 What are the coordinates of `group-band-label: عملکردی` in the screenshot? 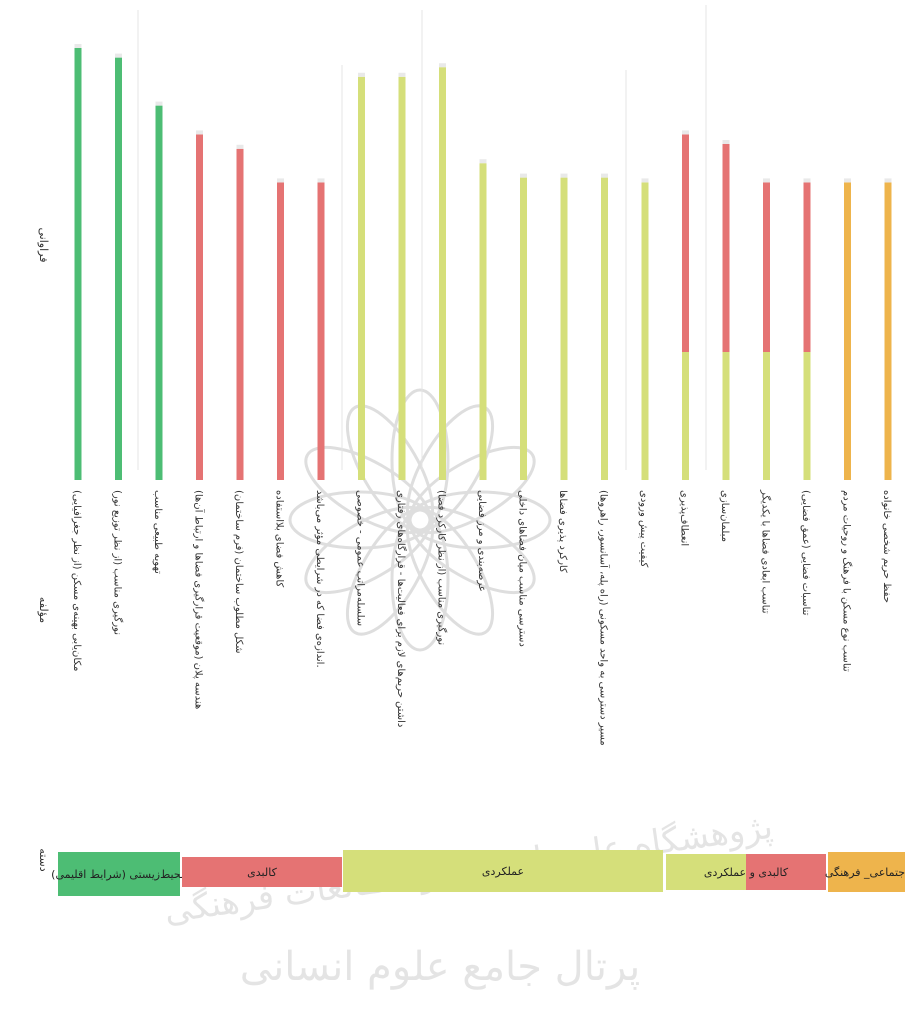 It's located at (503, 871).